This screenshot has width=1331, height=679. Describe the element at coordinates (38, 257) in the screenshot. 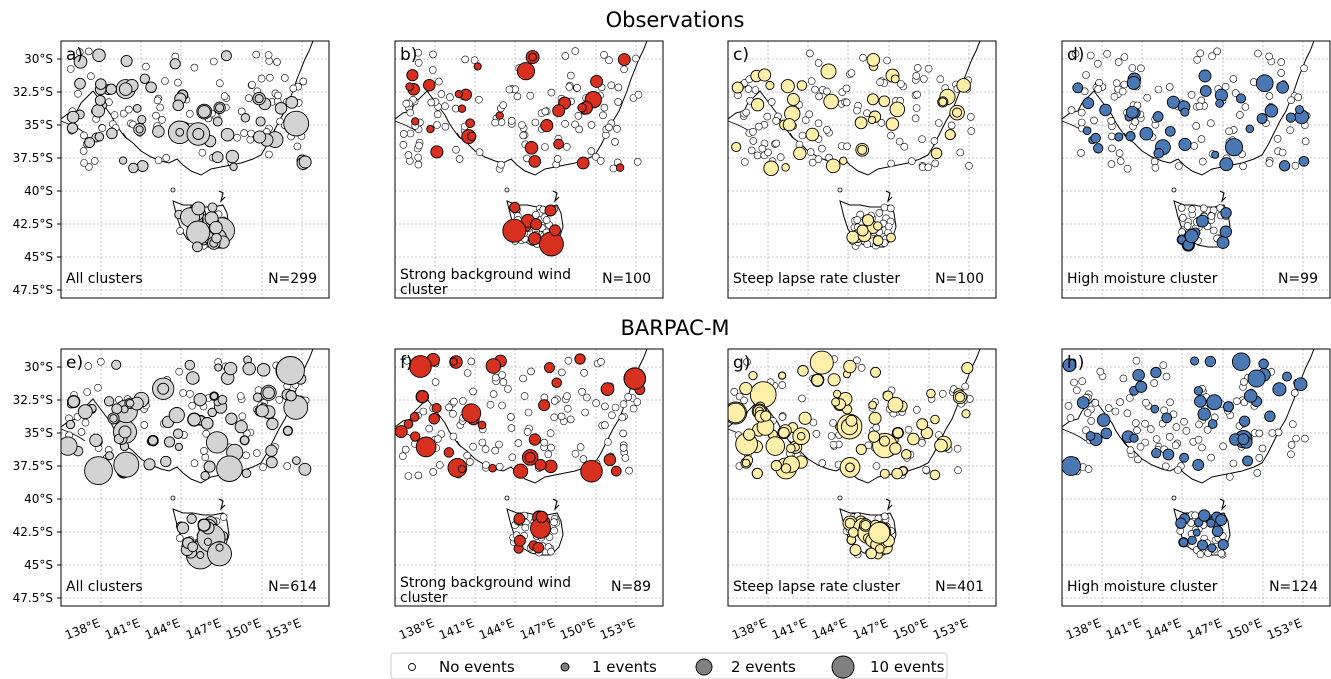

I see `y-tick-label: 45°S` at that location.